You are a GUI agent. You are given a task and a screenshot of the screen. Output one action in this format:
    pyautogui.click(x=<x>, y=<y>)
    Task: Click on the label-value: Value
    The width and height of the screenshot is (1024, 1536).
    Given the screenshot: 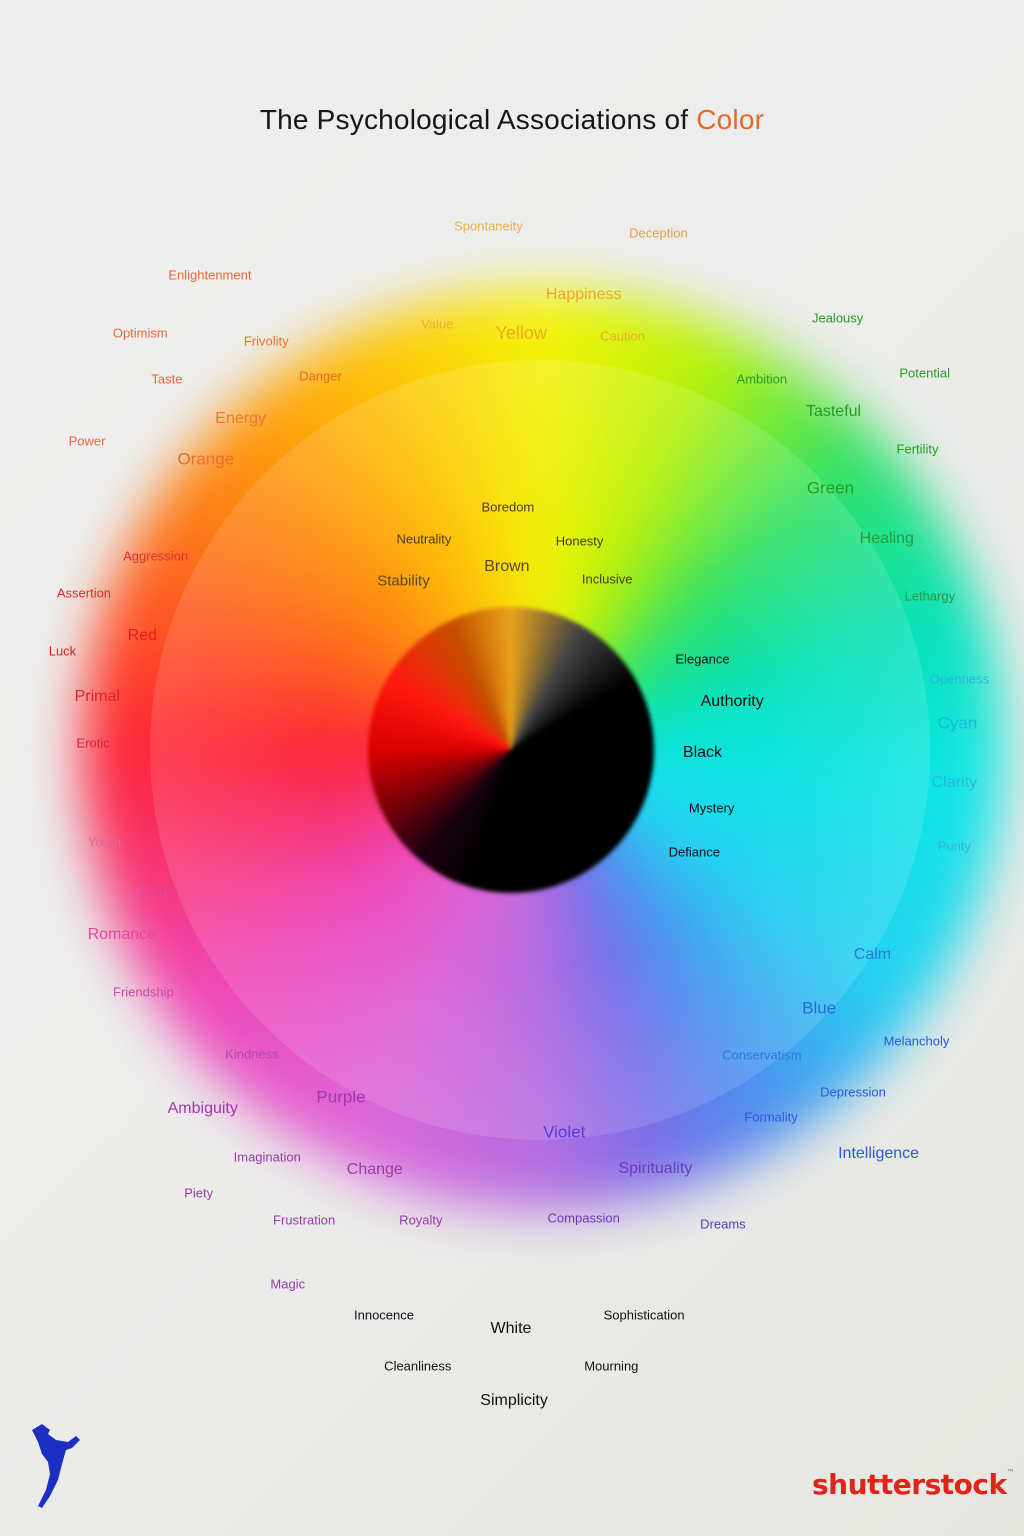 What is the action you would take?
    pyautogui.click(x=437, y=324)
    